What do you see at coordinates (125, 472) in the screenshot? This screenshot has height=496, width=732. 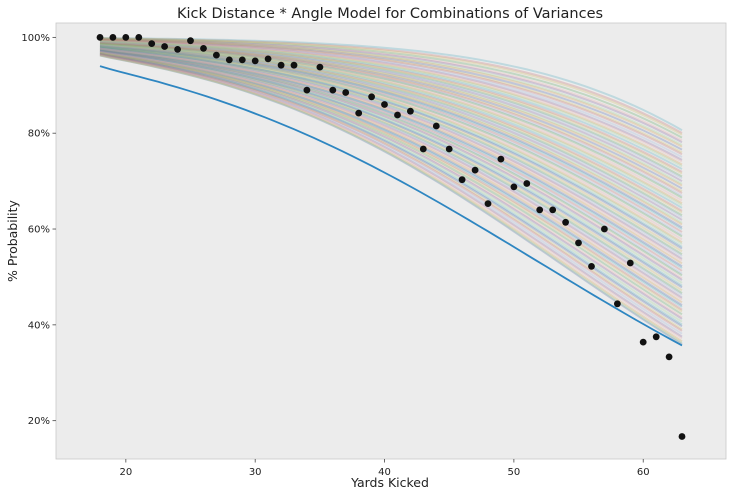 I see `x-tick-label: 20` at bounding box center [125, 472].